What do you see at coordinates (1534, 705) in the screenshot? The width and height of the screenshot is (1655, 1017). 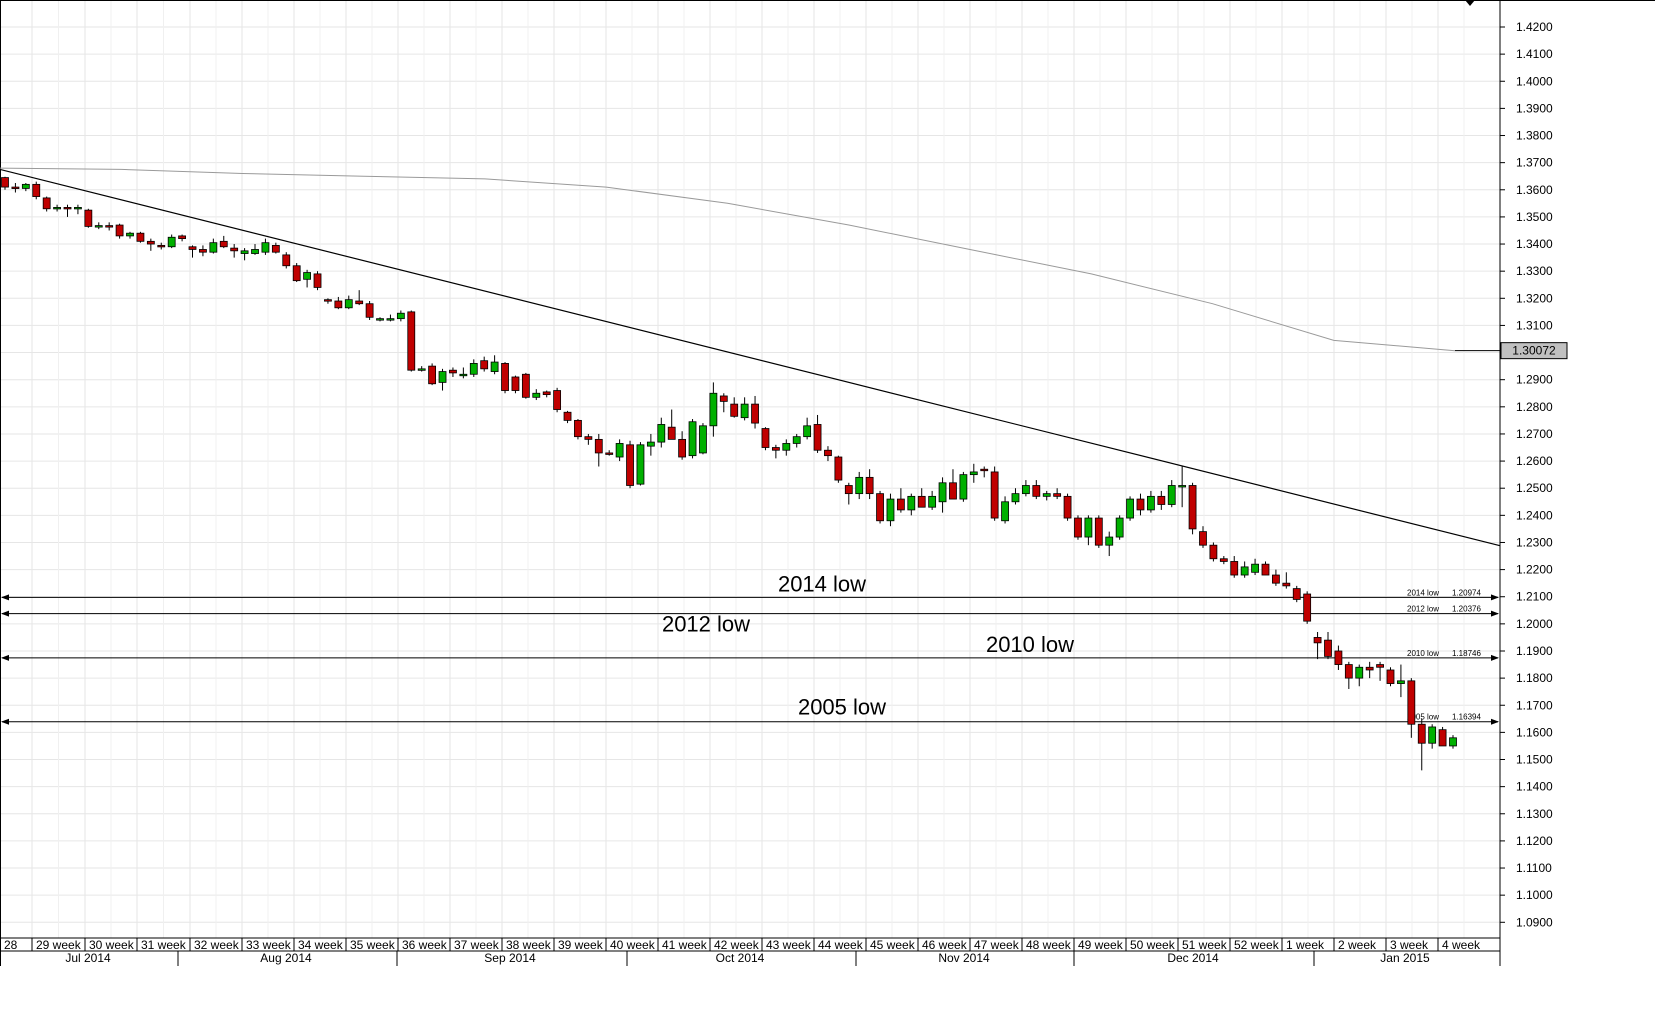 I see `y-tick-label: 1.1700` at bounding box center [1534, 705].